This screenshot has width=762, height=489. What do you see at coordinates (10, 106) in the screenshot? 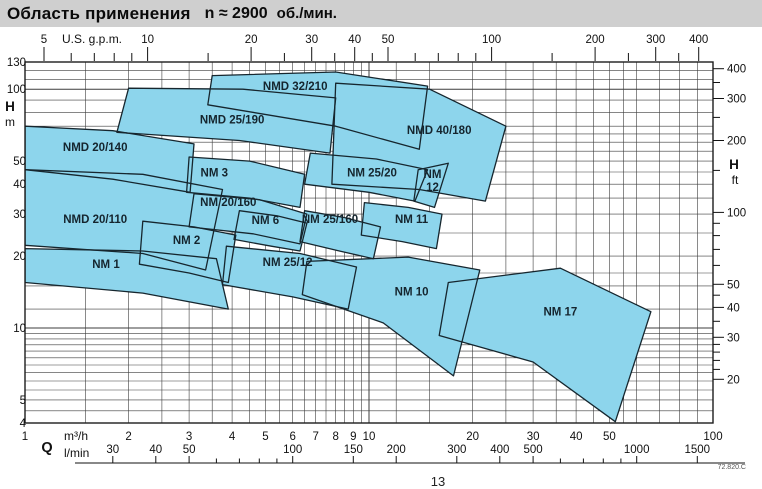
I see `axis-unit-h-left: H` at bounding box center [10, 106].